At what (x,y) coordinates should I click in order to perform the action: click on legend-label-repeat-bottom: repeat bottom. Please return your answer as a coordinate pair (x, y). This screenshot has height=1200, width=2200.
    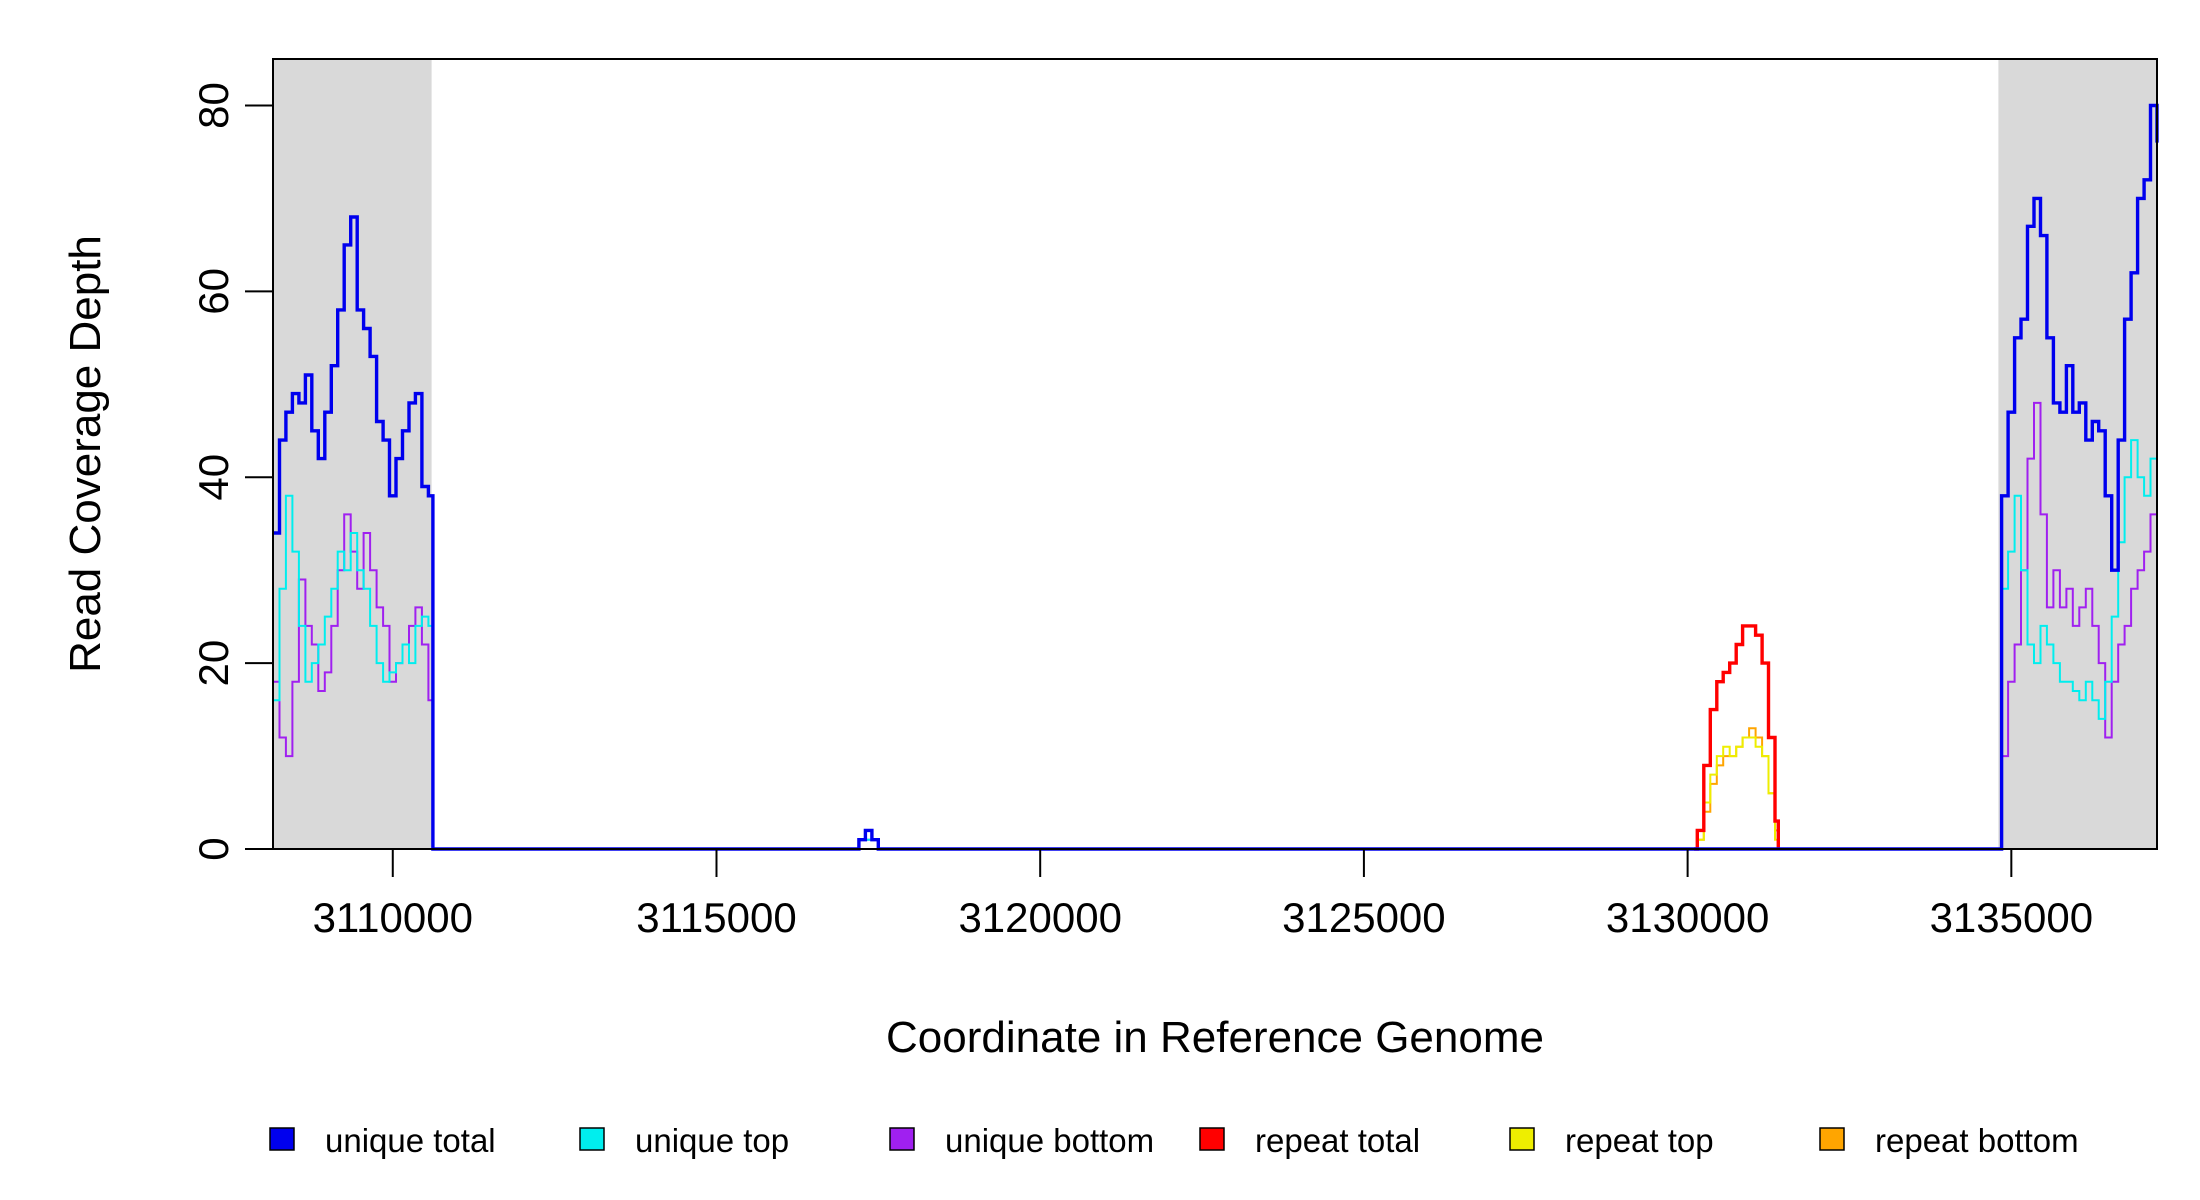
    Looking at the image, I should click on (1977, 1140).